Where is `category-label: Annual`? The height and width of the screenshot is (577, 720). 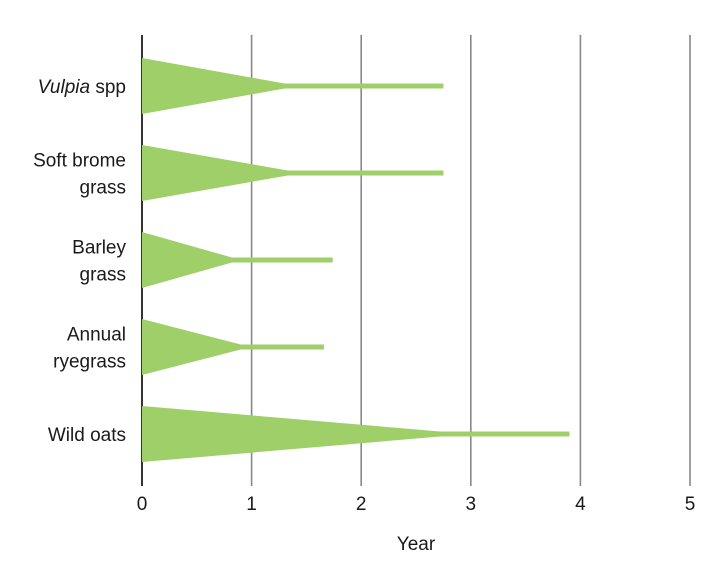 category-label: Annual is located at coordinates (96, 335).